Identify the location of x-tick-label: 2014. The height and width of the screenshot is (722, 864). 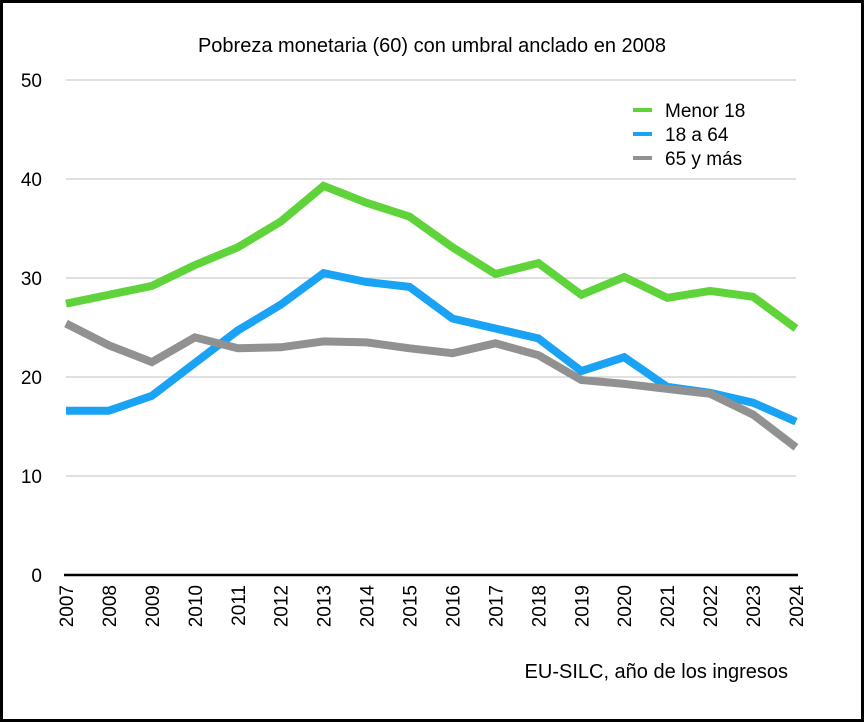
(368, 606).